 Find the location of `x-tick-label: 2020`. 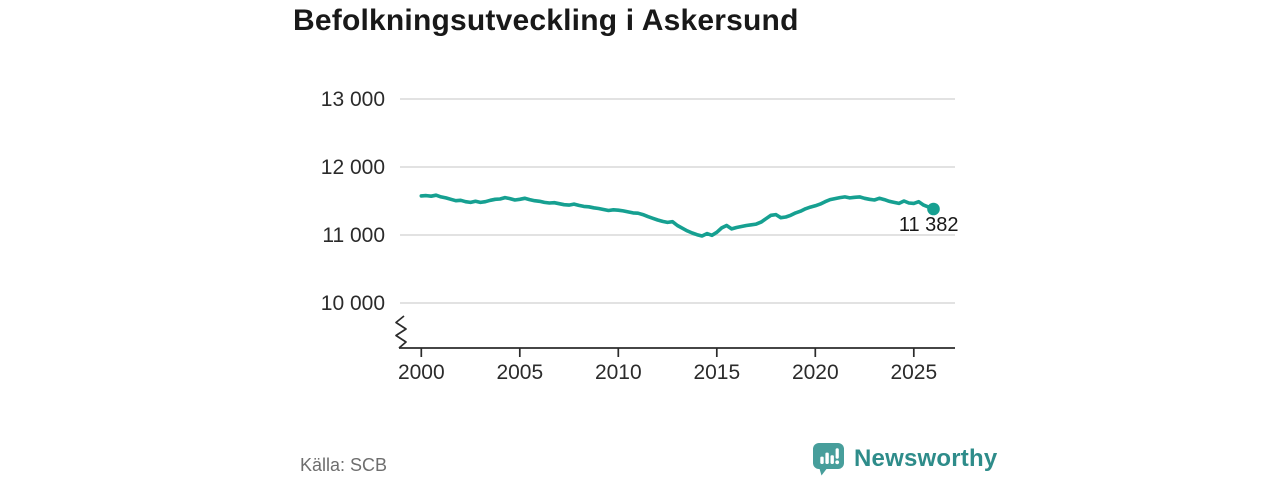

x-tick-label: 2020 is located at coordinates (815, 372).